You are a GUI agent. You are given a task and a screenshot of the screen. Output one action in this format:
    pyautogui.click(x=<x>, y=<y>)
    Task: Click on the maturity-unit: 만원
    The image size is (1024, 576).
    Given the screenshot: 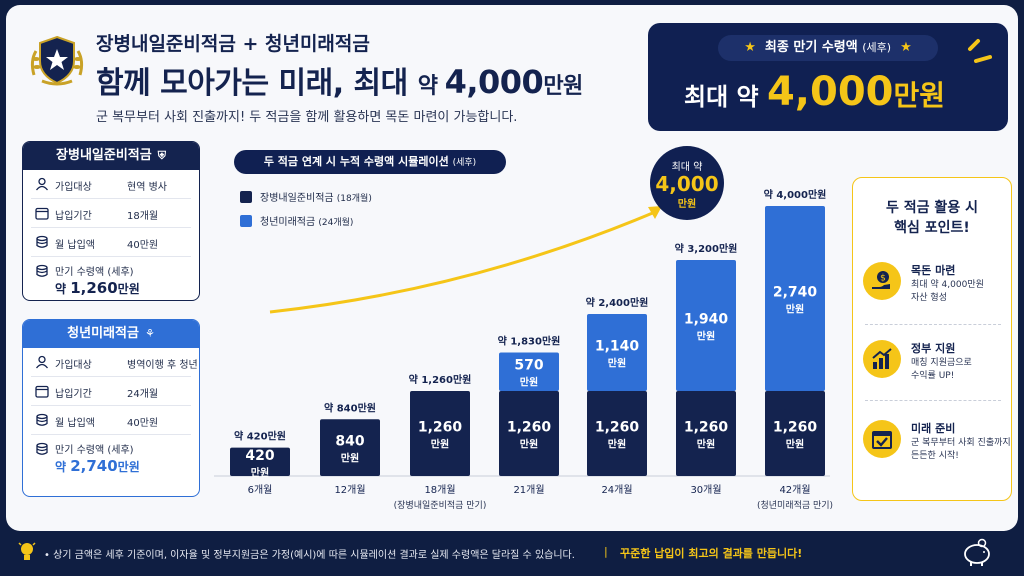 What is the action you would take?
    pyautogui.click(x=128, y=289)
    